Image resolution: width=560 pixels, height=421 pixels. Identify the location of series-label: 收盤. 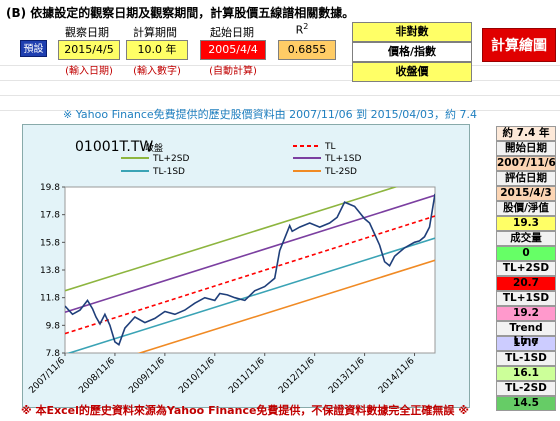
(154, 148).